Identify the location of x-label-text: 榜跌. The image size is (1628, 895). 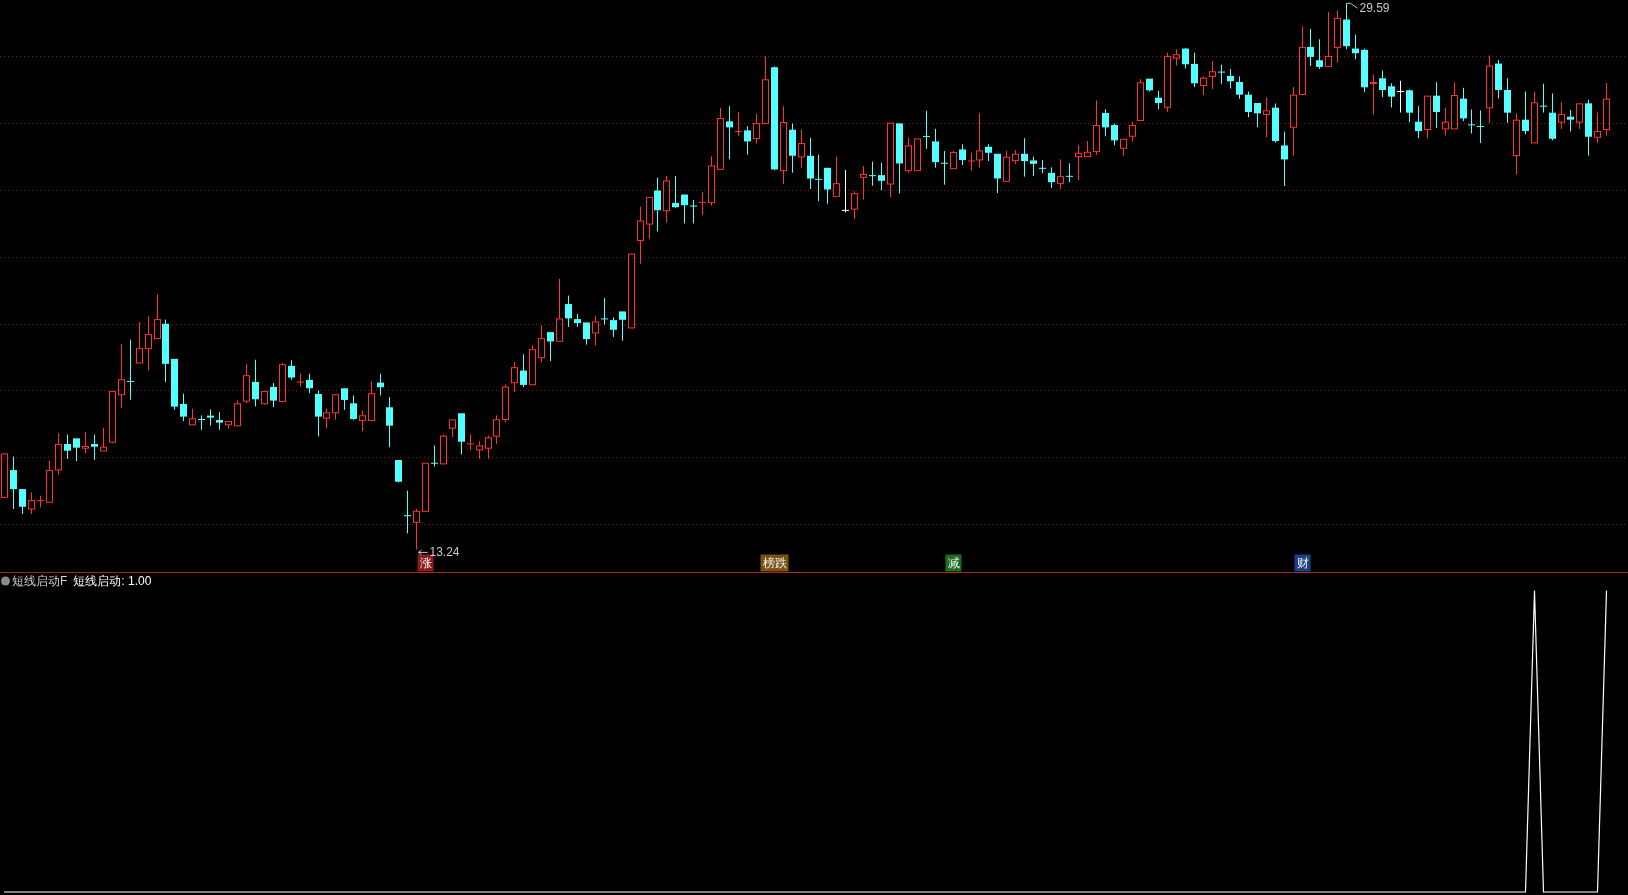
(774, 563).